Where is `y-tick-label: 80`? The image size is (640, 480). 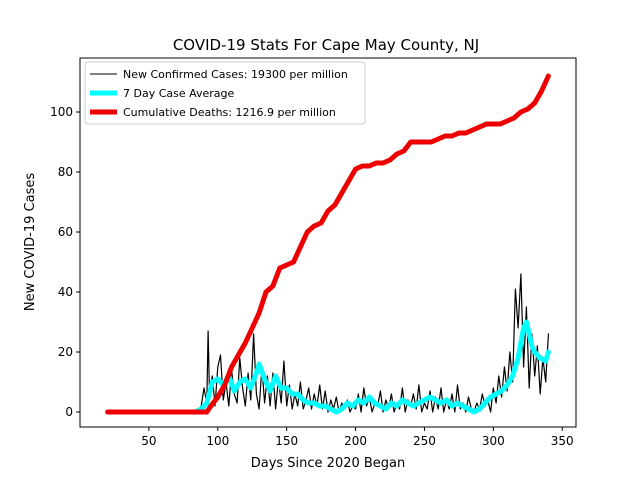 y-tick-label: 80 is located at coordinates (65, 172).